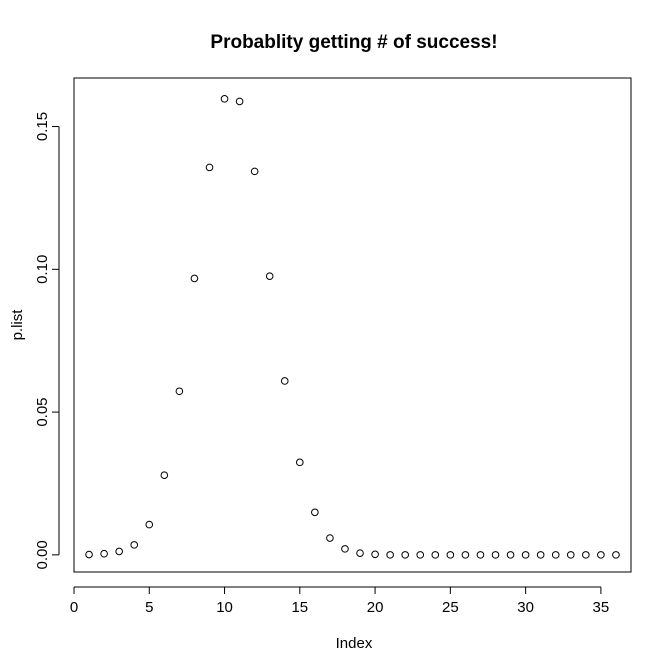 The width and height of the screenshot is (672, 671). I want to click on x-tick-label: 15, so click(299, 607).